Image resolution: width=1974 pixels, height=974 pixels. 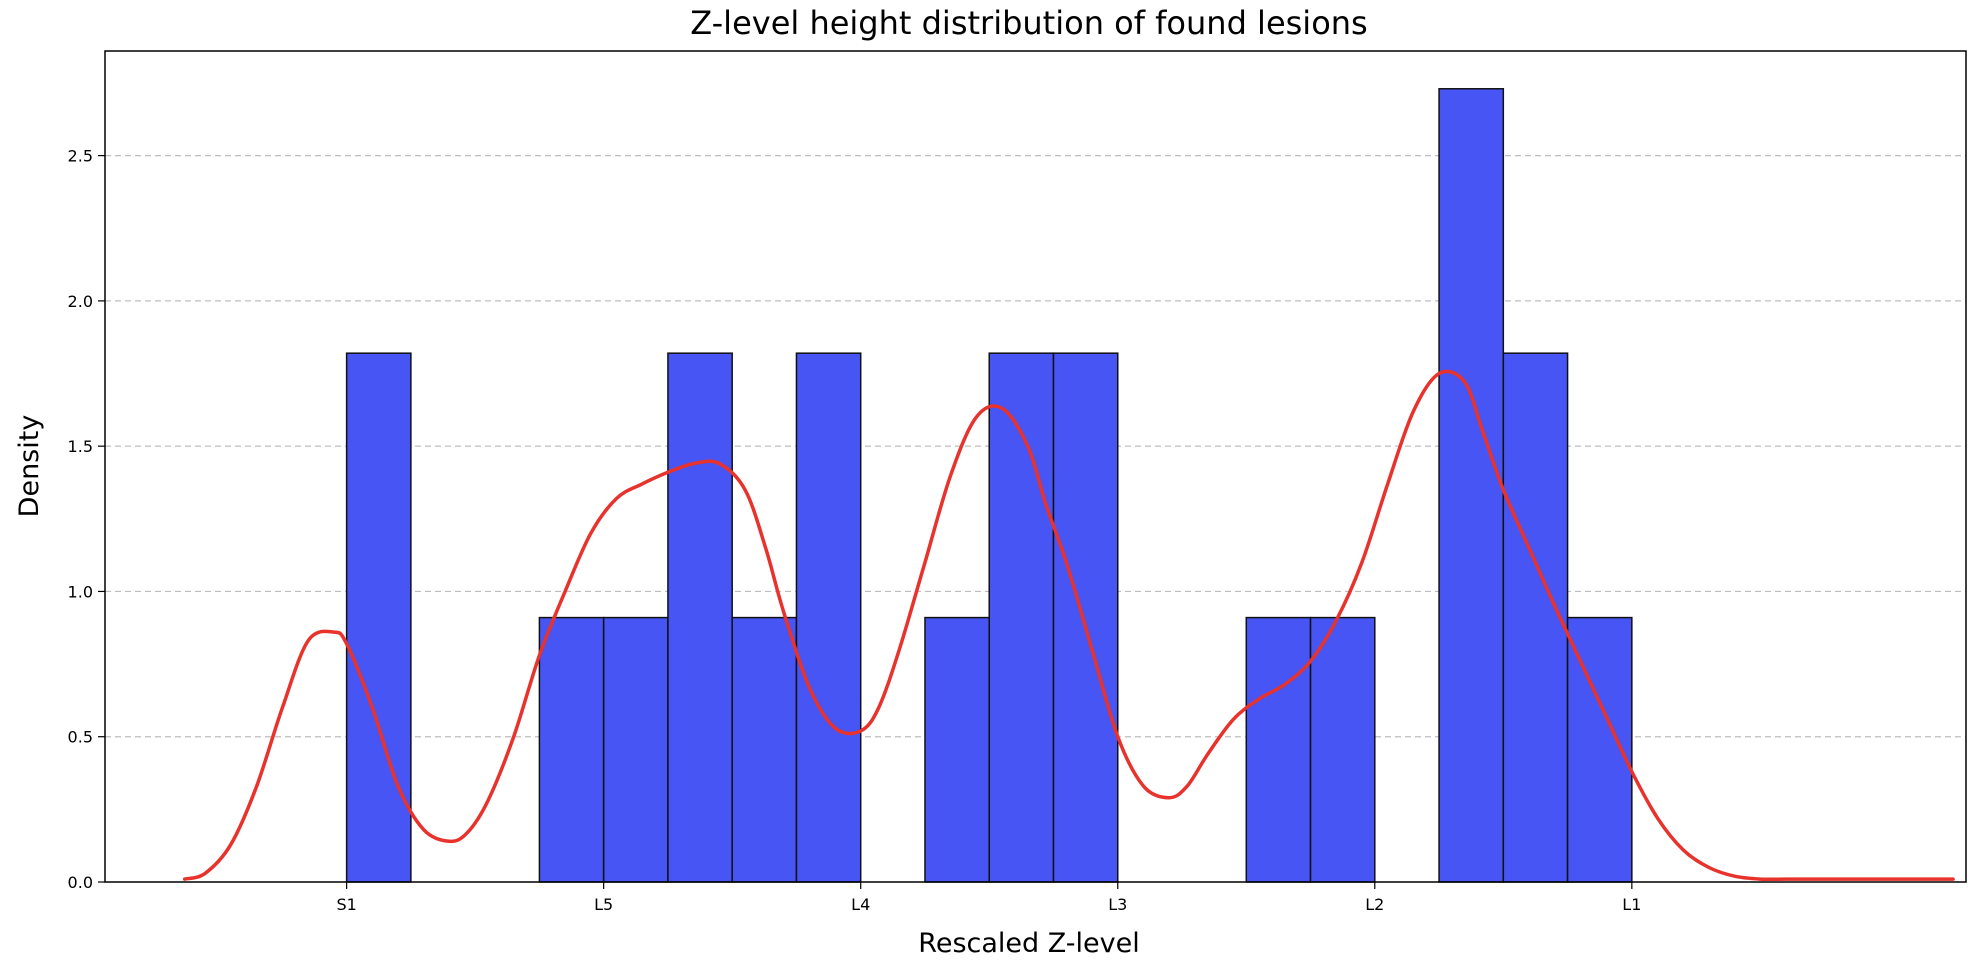 I want to click on x-tick-label: L5, so click(x=603, y=904).